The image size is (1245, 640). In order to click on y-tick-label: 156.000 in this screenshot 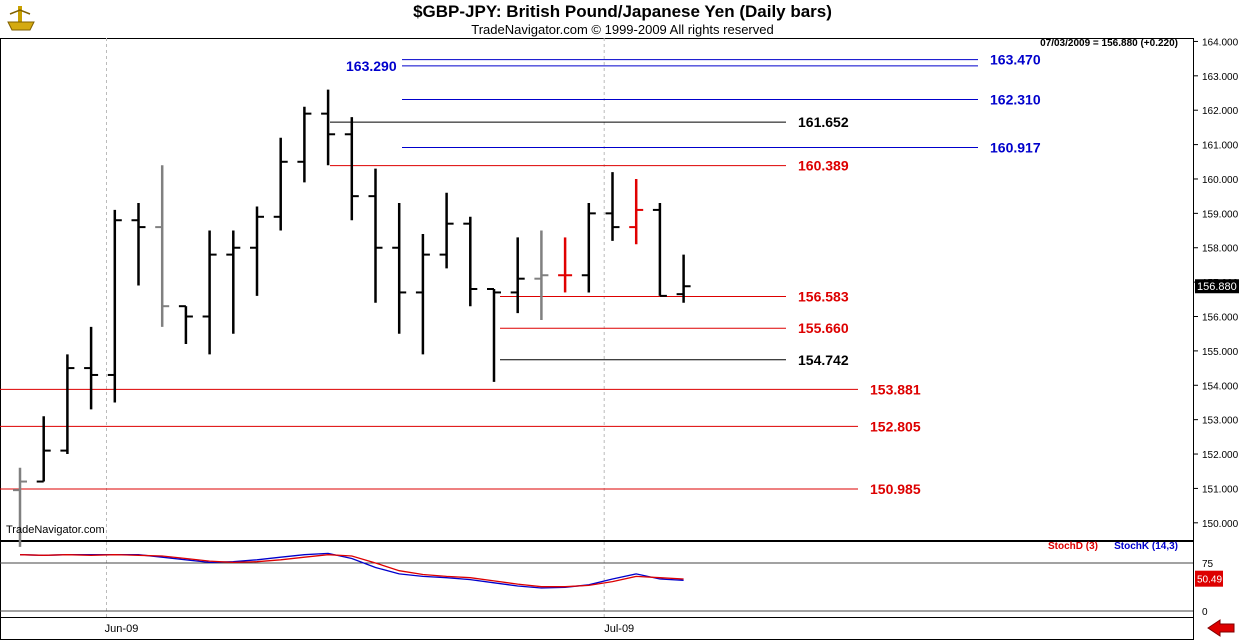, I will do `click(1220, 318)`.